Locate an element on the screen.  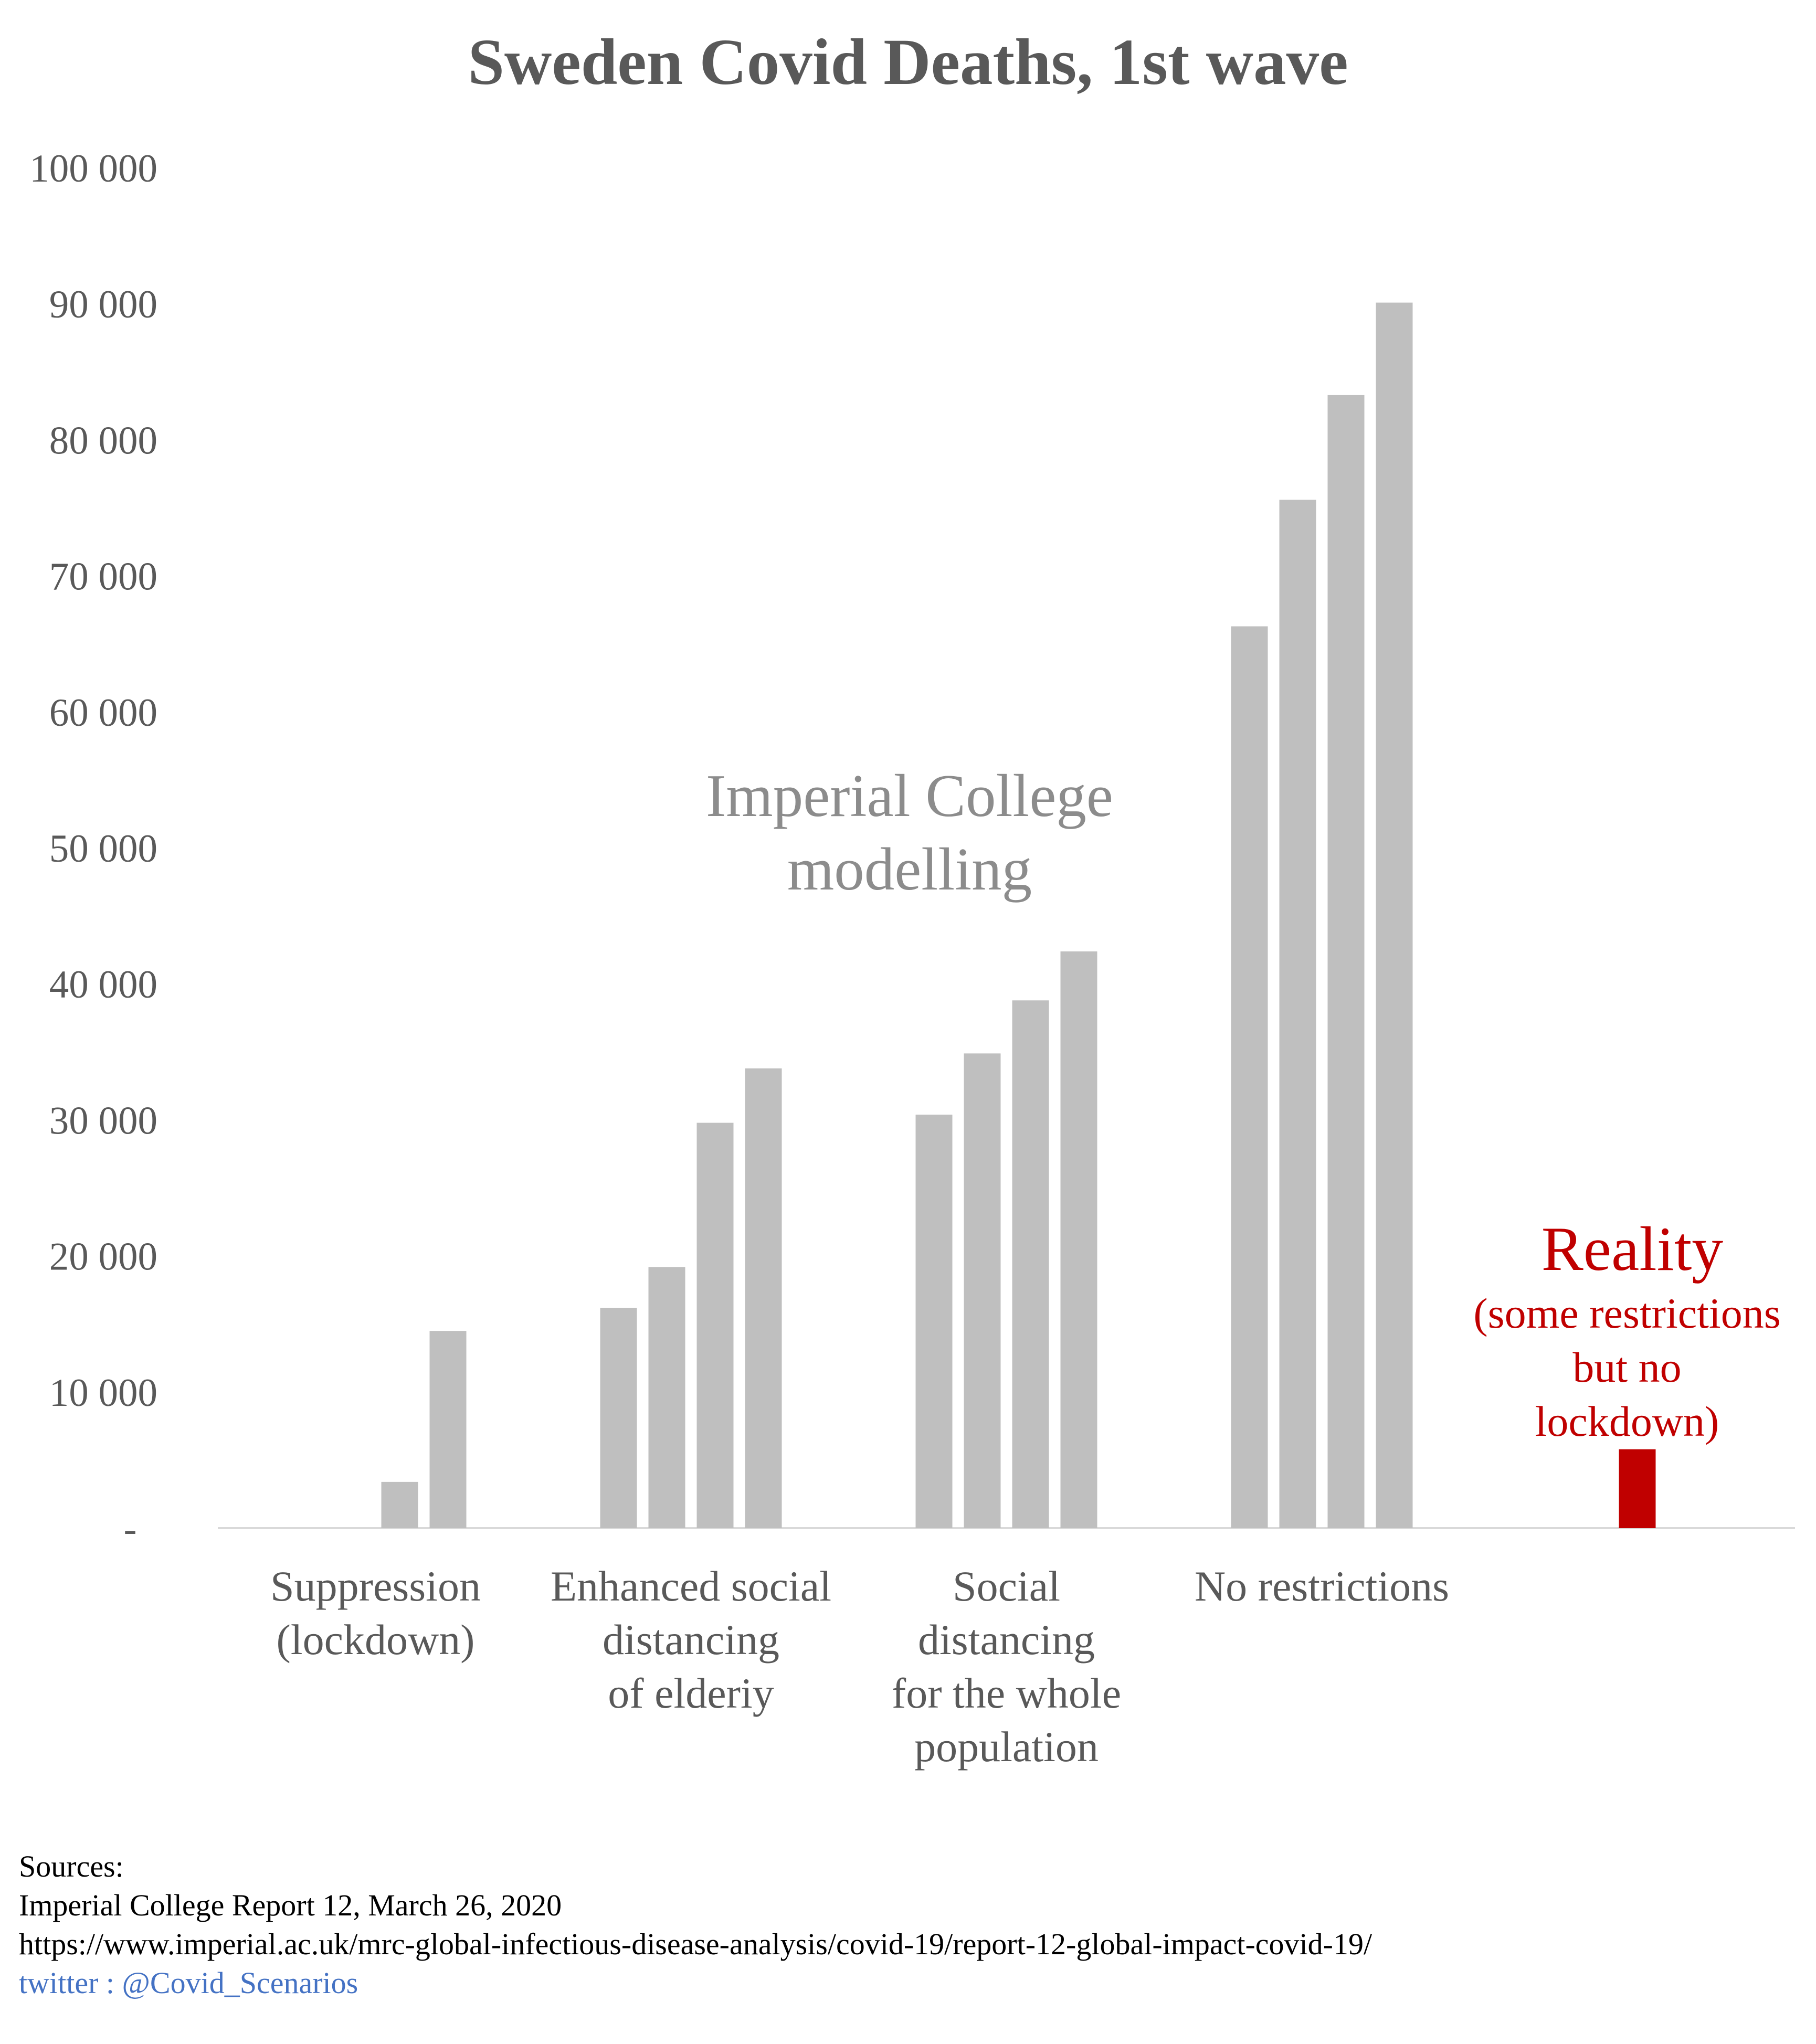
reality-annotation-subtitle: (some restrictions is located at coordinates (1626, 1313).